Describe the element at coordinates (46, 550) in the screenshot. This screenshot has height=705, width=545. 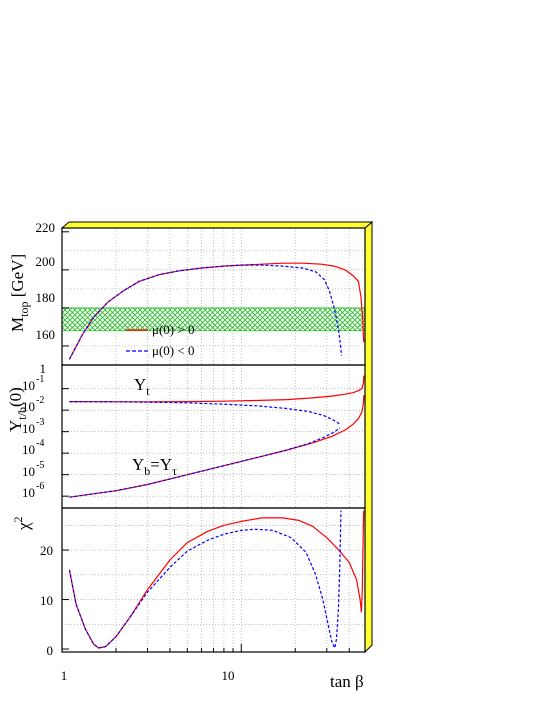
I see `chi2-tick-label-20: 20` at that location.